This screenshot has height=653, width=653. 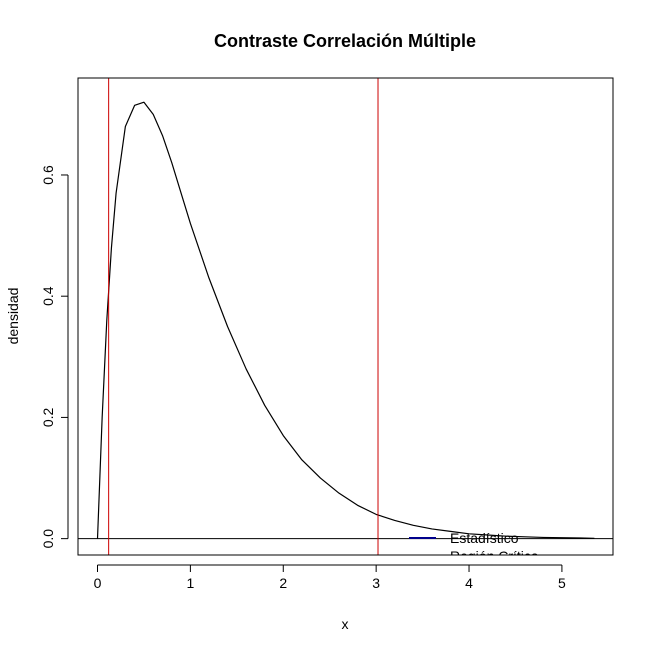 What do you see at coordinates (345, 41) in the screenshot?
I see `chart-title: Contraste Correlación Múltiple` at bounding box center [345, 41].